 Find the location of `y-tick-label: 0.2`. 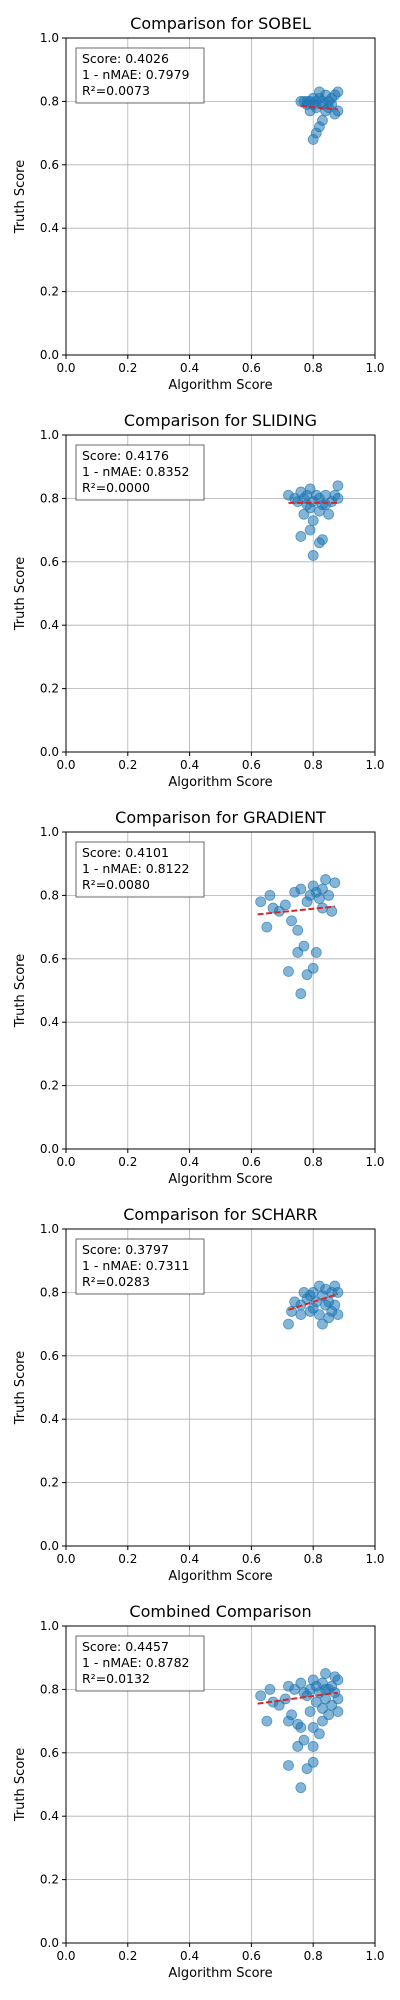

y-tick-label: 0.2 is located at coordinates (49, 1483).